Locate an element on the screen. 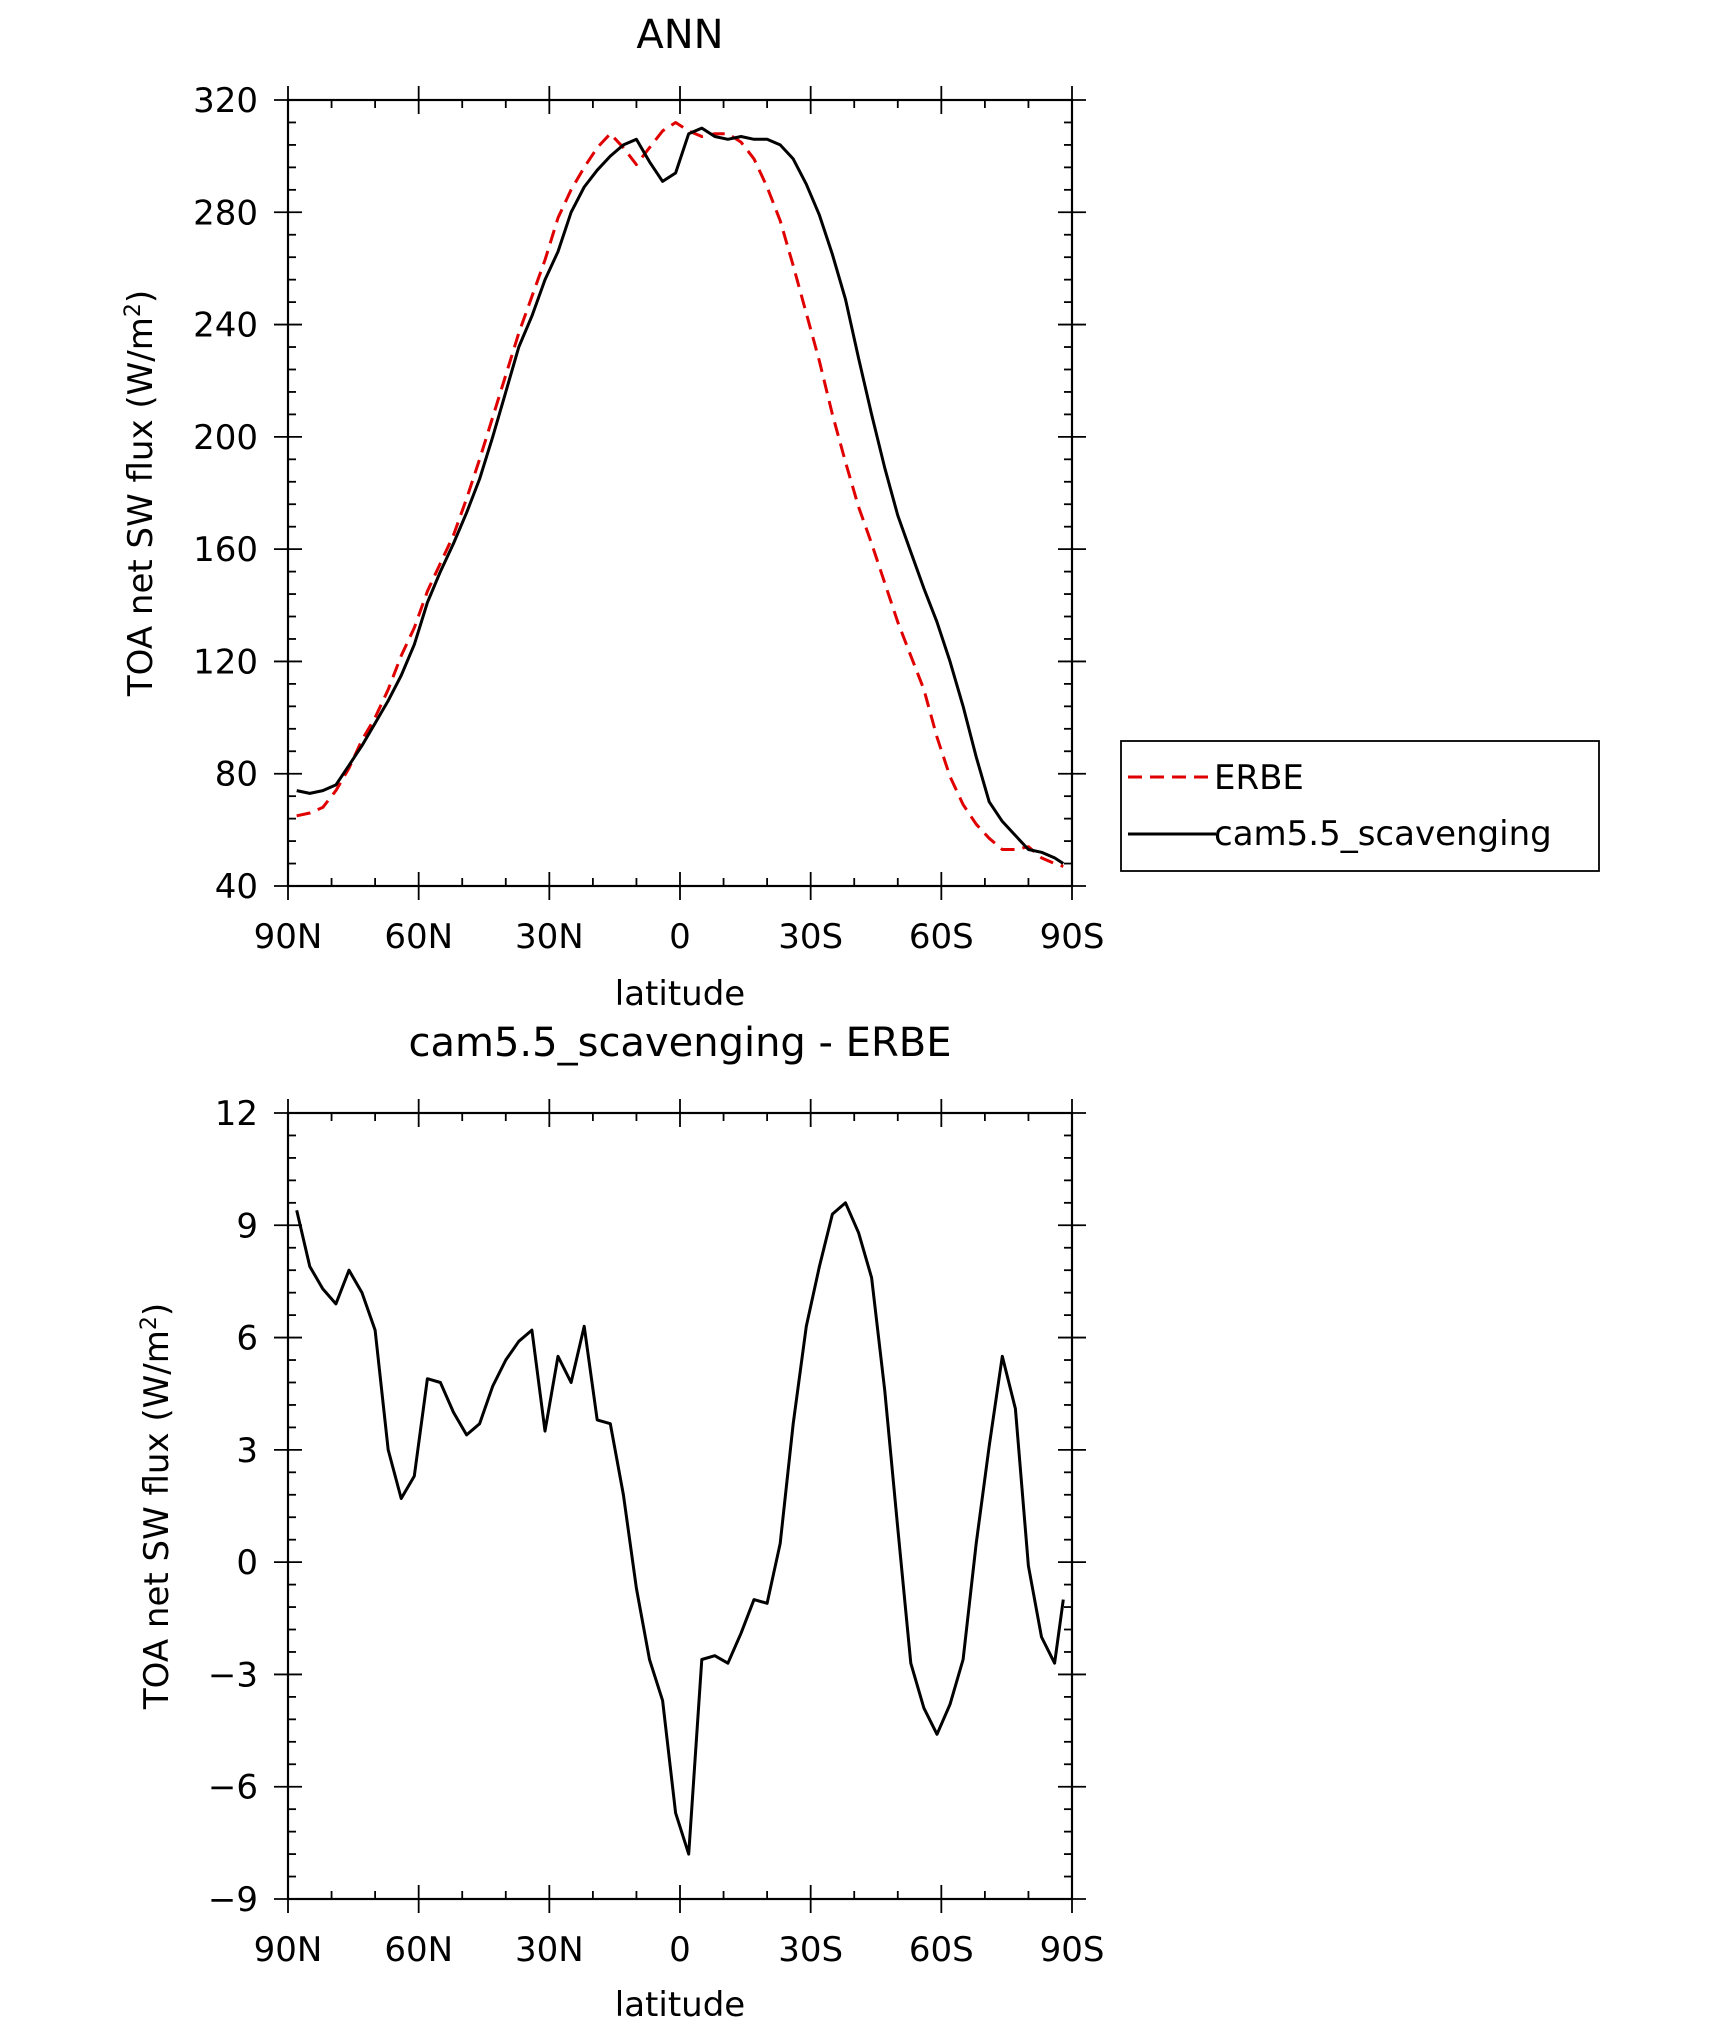  top-chart-ylabel-close: ) is located at coordinates (141, 296).